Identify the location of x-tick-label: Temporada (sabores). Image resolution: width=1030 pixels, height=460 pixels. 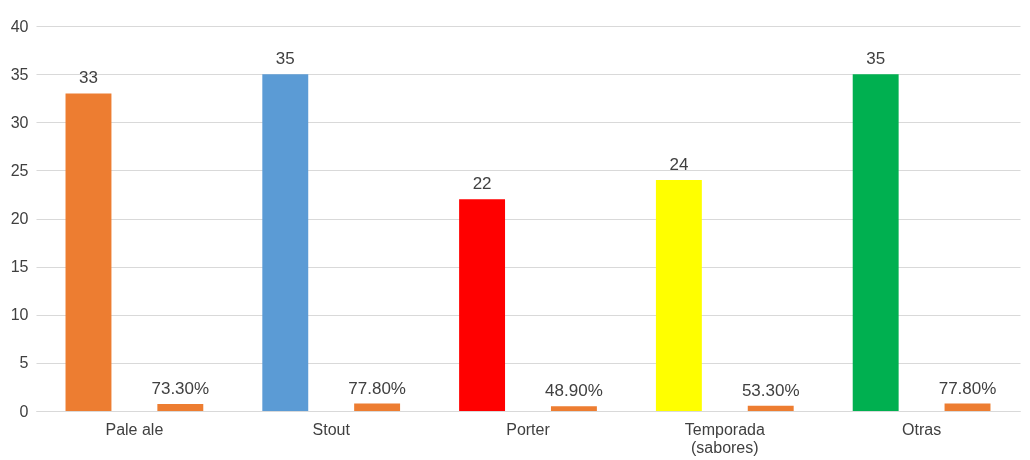
(724, 438).